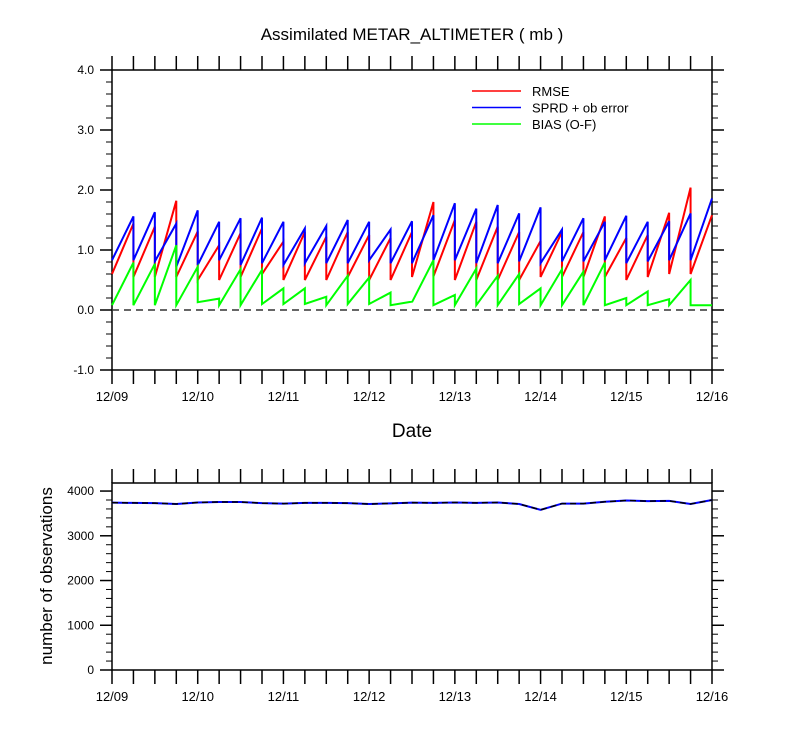 Image resolution: width=800 pixels, height=750 pixels. I want to click on legend-label: BIAS (O-F), so click(564, 124).